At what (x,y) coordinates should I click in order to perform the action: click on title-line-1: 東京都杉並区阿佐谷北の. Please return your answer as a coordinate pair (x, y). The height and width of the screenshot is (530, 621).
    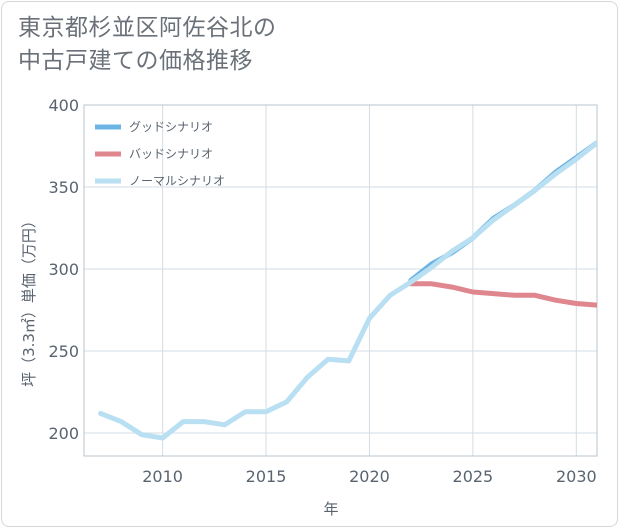
    Looking at the image, I should click on (147, 28).